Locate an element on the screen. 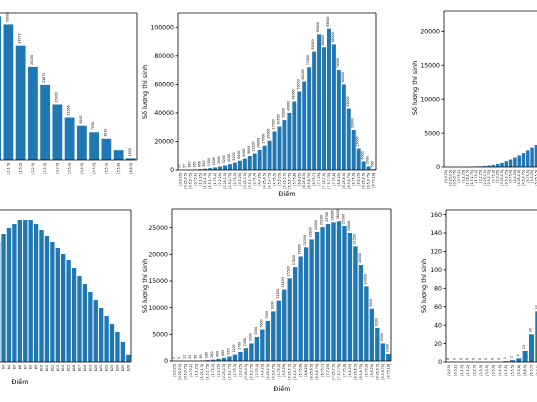  y-tick-label: 25000 is located at coordinates (158, 228).